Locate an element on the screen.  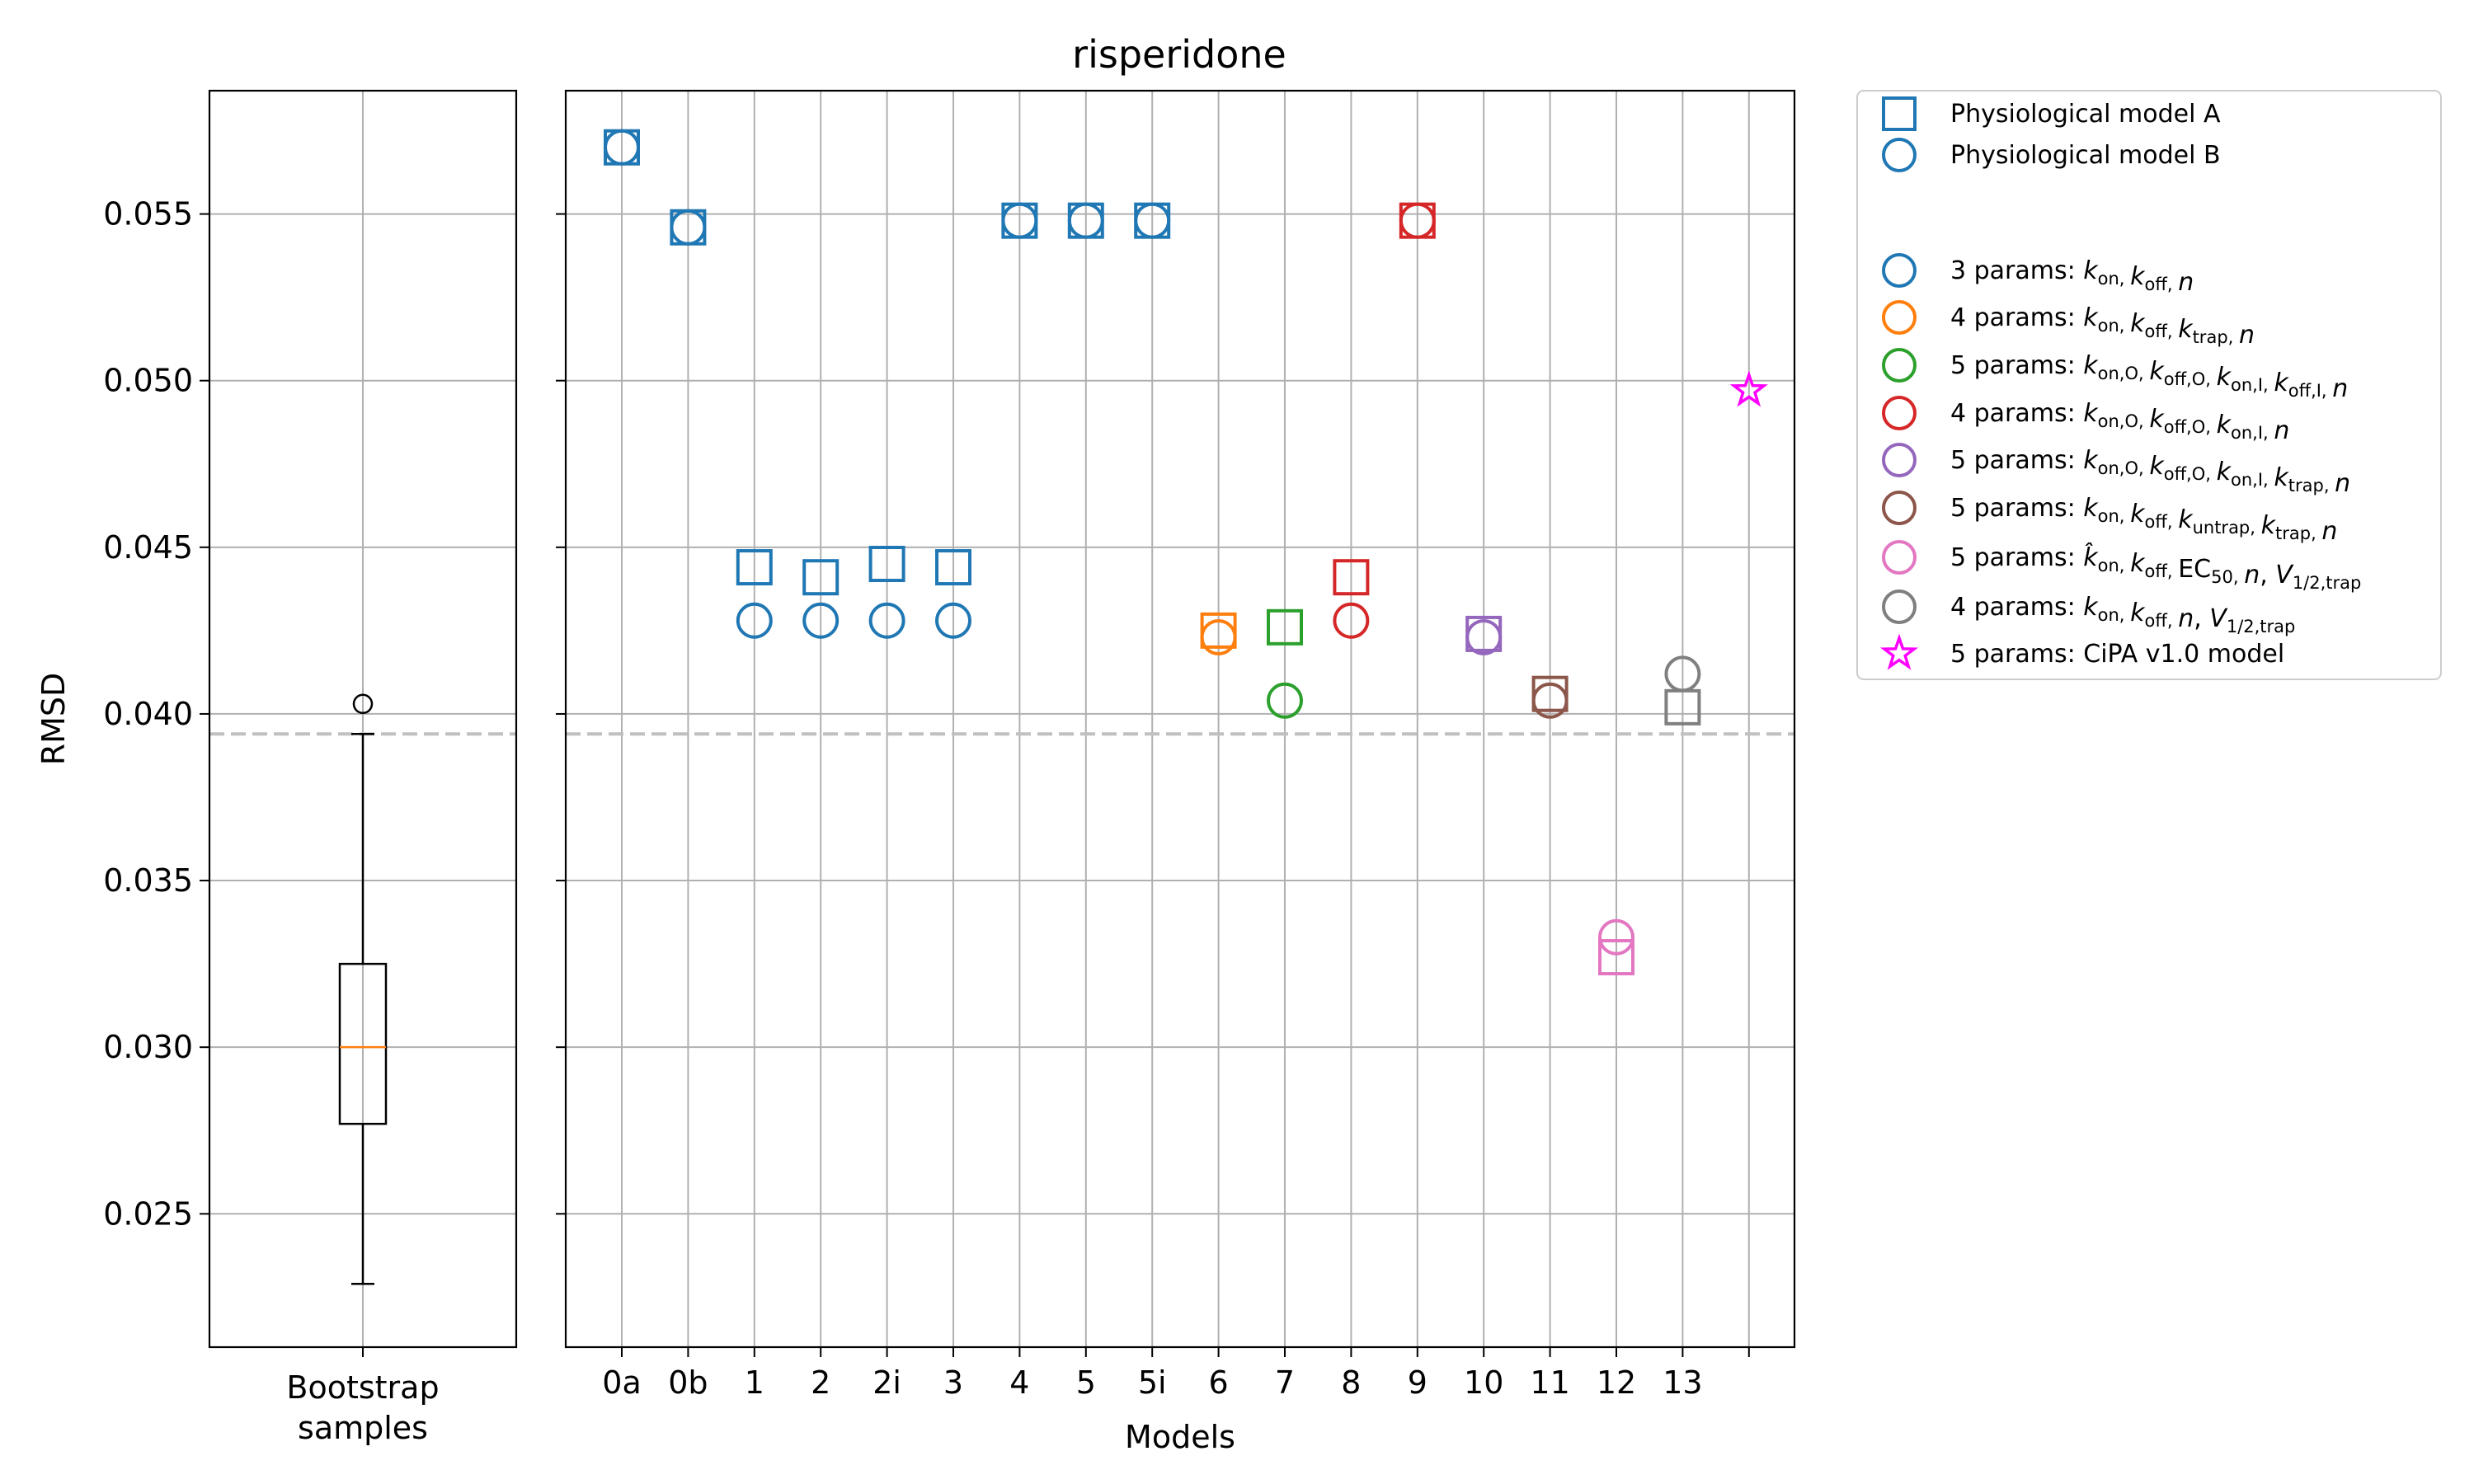
boxplot-xlabel-line1: Bootstrap is located at coordinates (362, 1387).